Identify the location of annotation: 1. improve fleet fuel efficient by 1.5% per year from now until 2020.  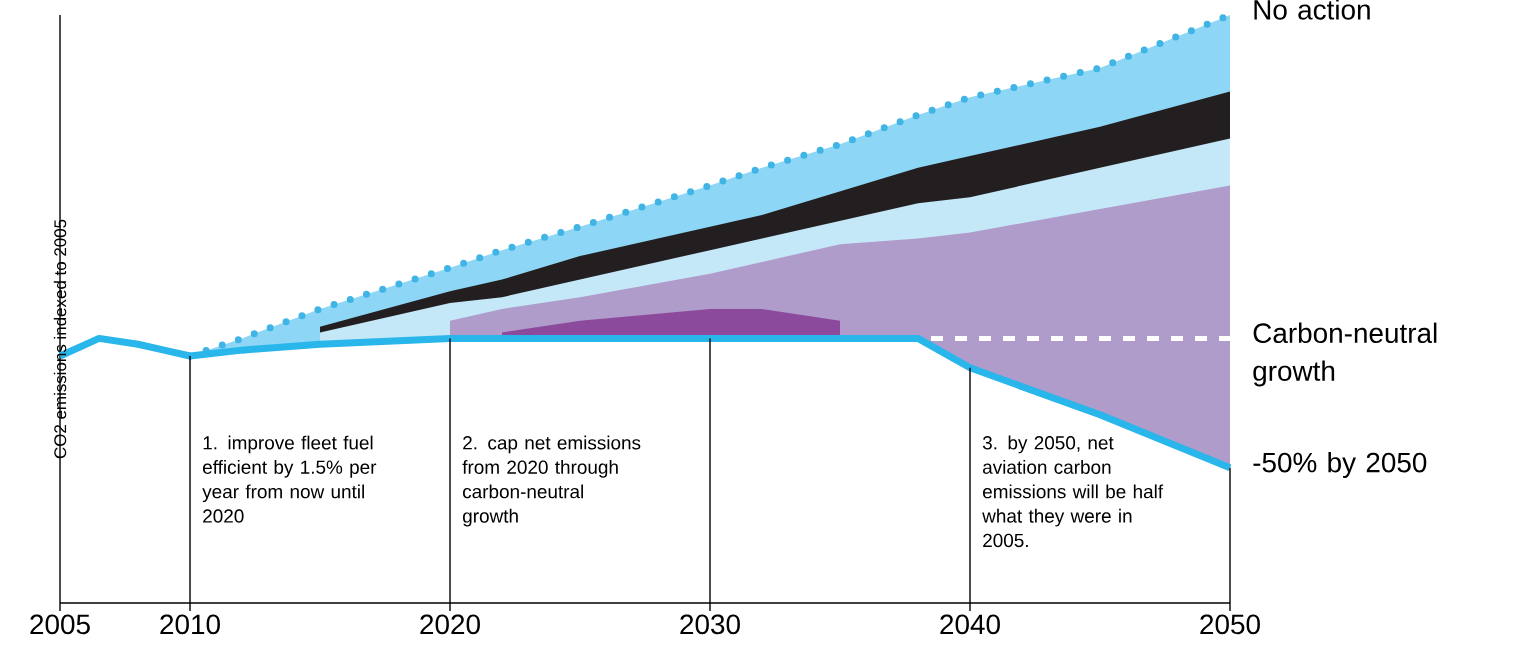
(289, 479).